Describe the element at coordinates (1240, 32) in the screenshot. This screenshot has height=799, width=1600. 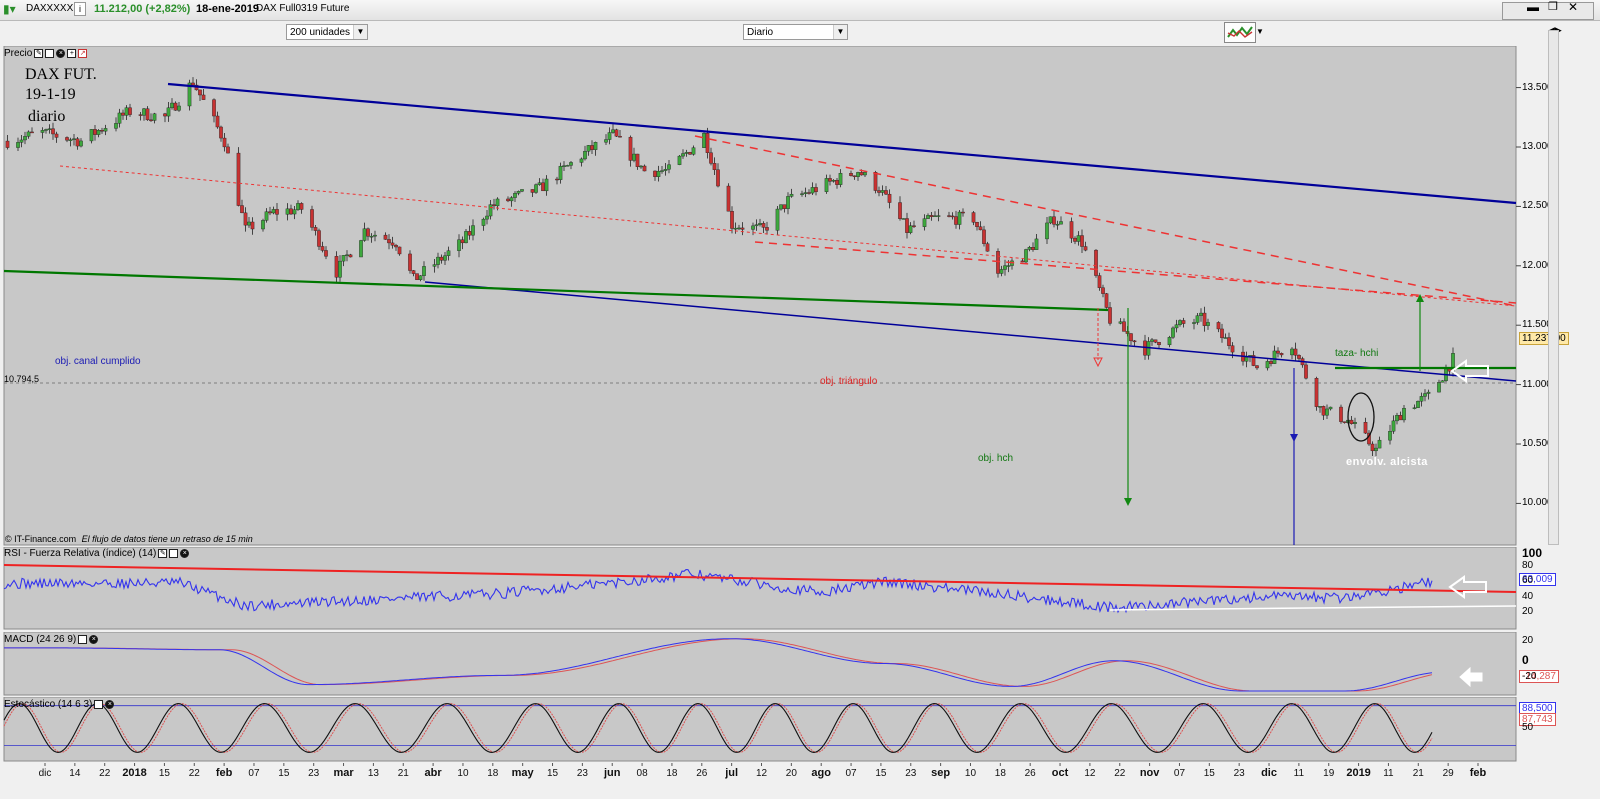
I see `indicators-icon` at that location.